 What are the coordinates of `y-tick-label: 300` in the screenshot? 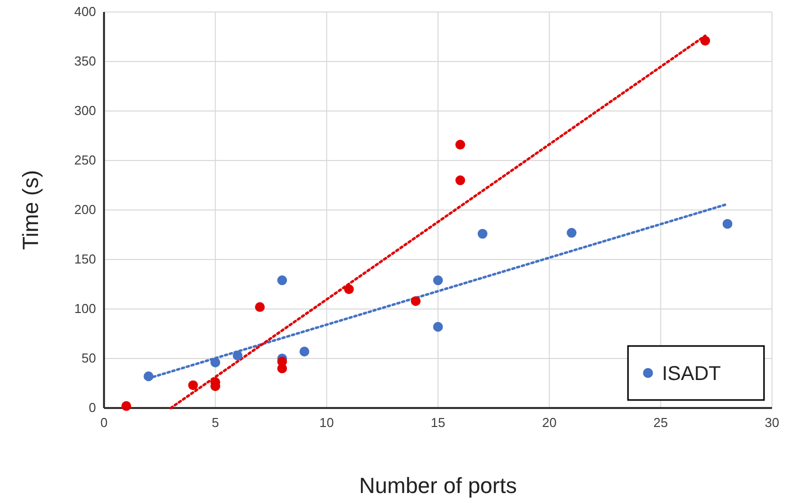 It's located at (85, 110).